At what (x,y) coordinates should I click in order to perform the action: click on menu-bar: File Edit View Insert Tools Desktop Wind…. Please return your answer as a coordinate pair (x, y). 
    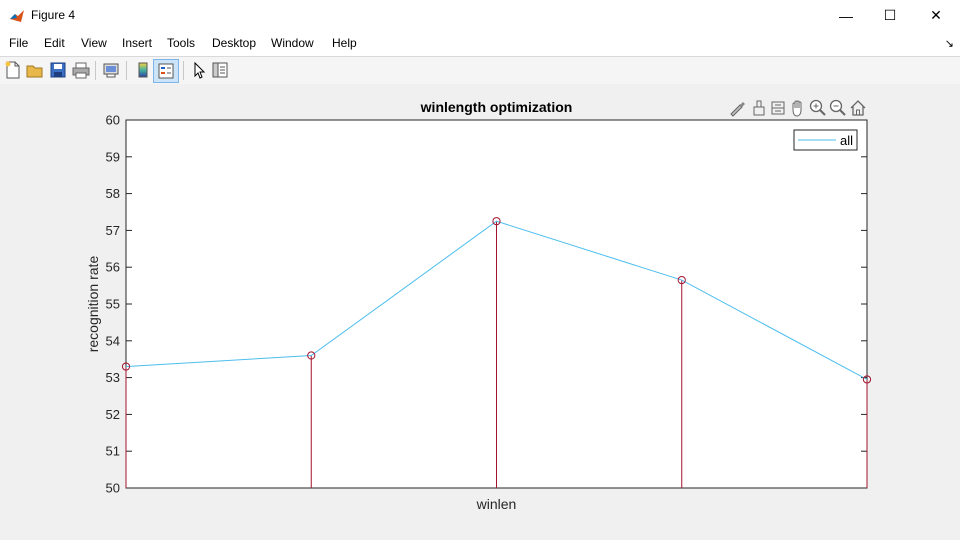
    Looking at the image, I should click on (480, 43).